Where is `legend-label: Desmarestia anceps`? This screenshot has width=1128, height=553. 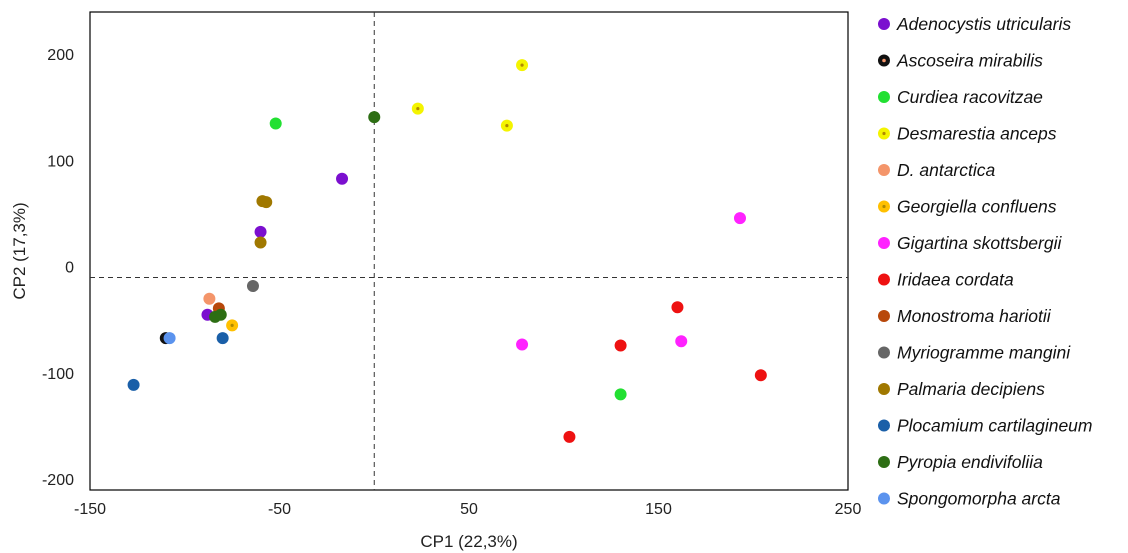
legend-label: Desmarestia anceps is located at coordinates (977, 134).